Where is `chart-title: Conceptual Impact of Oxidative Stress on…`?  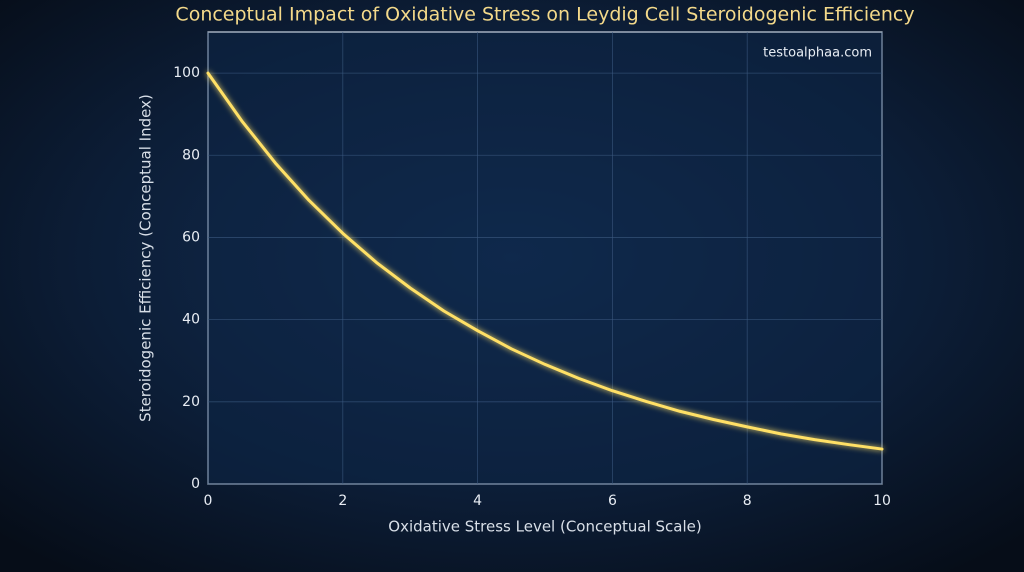 chart-title: Conceptual Impact of Oxidative Stress on… is located at coordinates (544, 15).